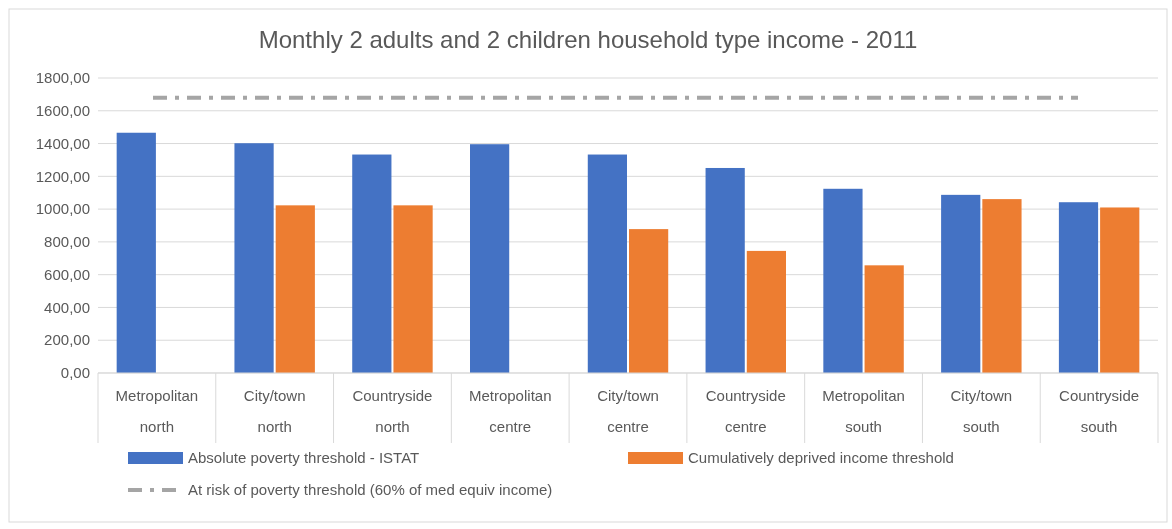 Image resolution: width=1172 pixels, height=529 pixels. What do you see at coordinates (62, 176) in the screenshot?
I see `y-tick-label: 1200,00` at bounding box center [62, 176].